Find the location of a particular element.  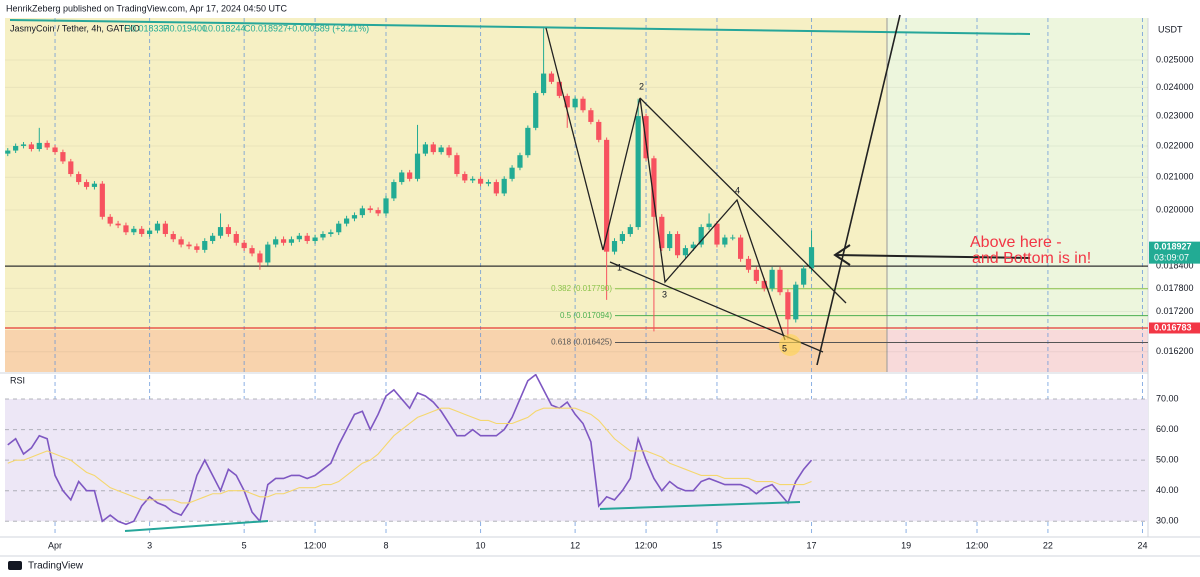

y-tick-label: 30.00 is located at coordinates (1167, 521).